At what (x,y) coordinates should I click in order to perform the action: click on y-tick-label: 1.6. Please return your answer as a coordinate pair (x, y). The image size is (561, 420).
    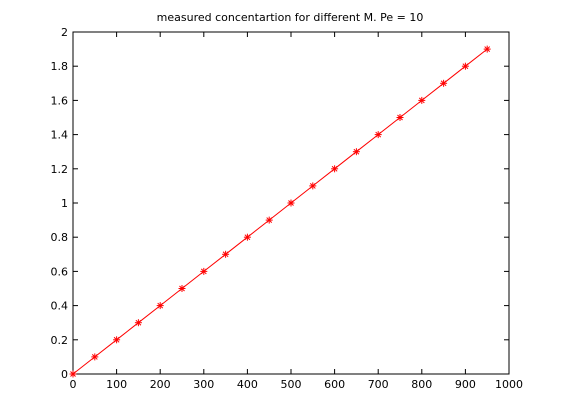
    Looking at the image, I should click on (60, 100).